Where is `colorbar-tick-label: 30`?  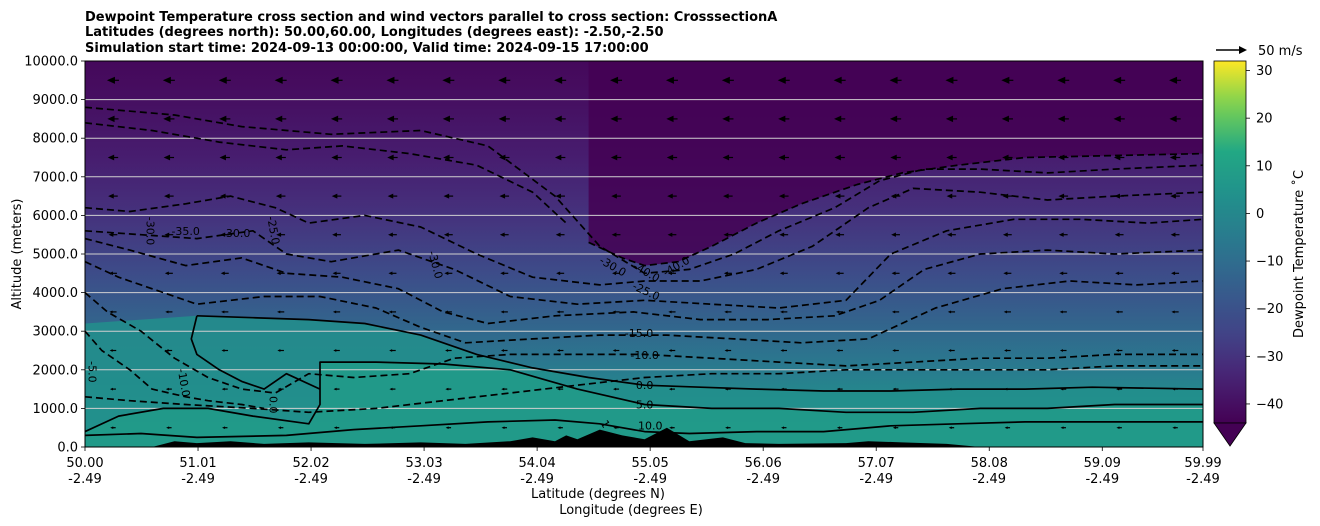 colorbar-tick-label: 30 is located at coordinates (1264, 71).